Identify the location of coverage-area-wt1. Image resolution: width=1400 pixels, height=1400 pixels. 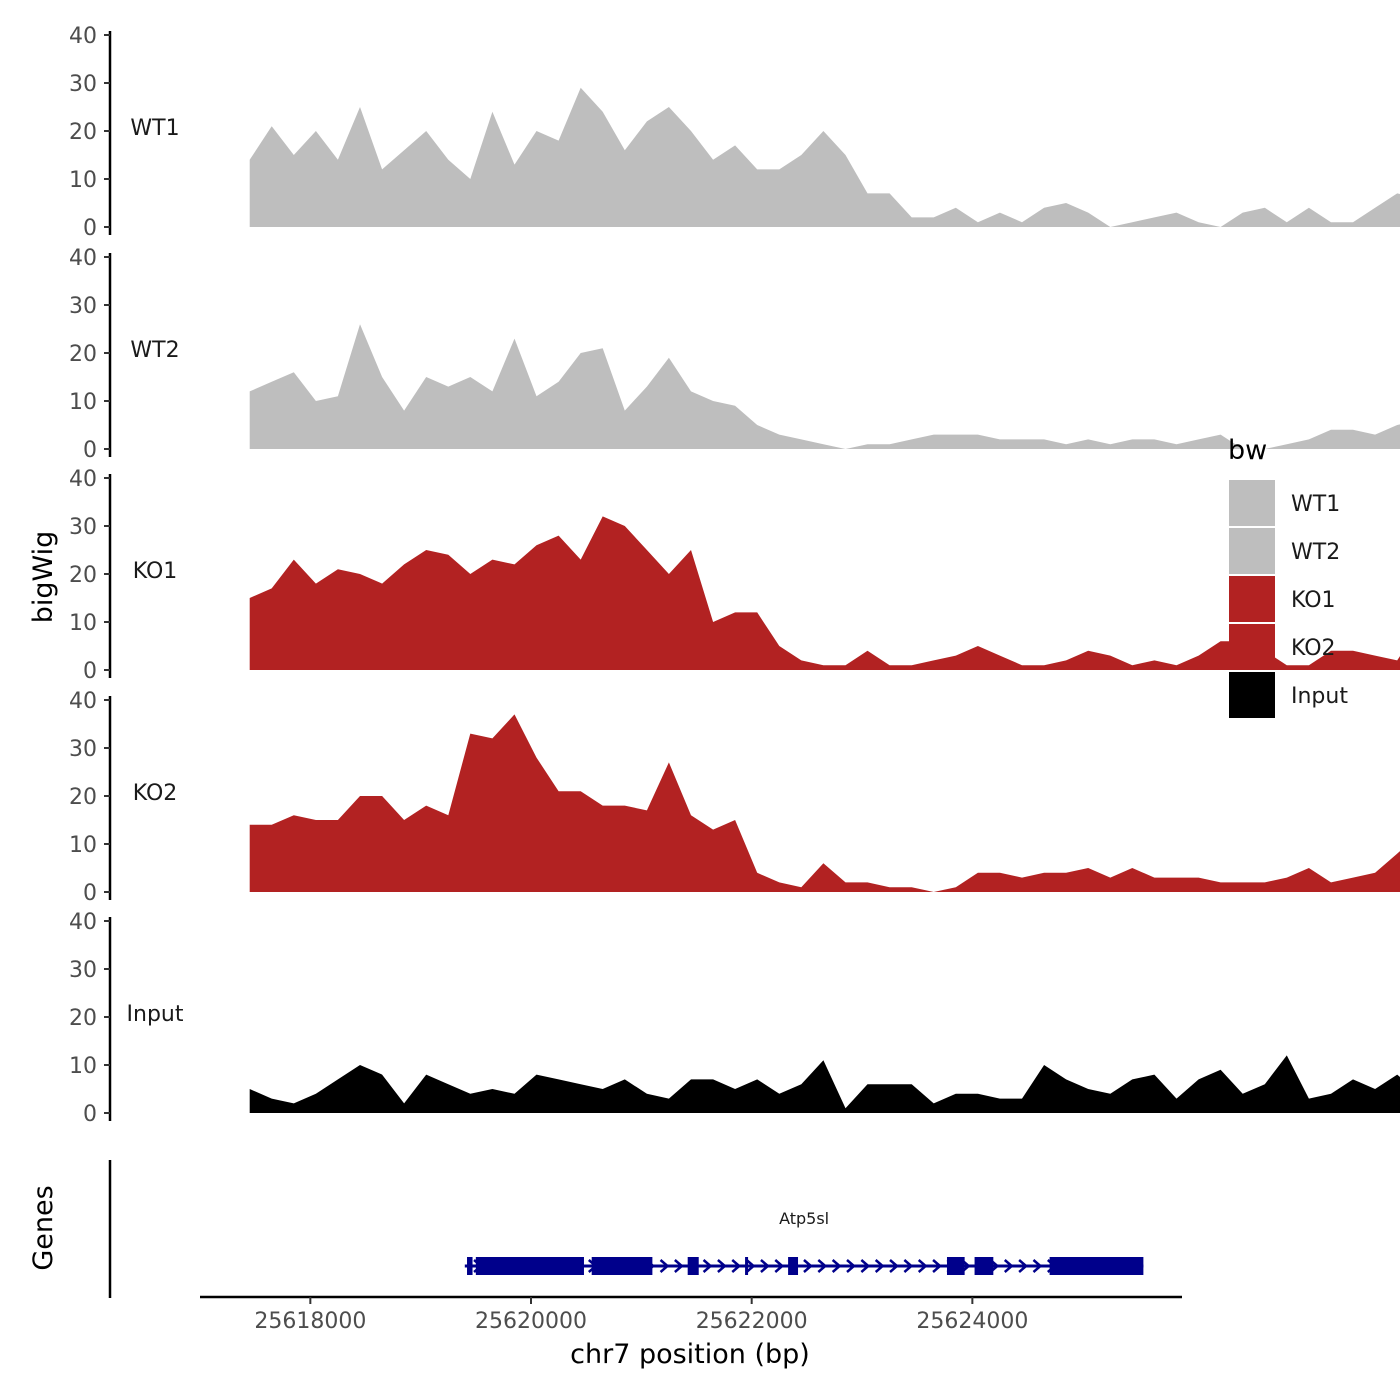
(824, 157).